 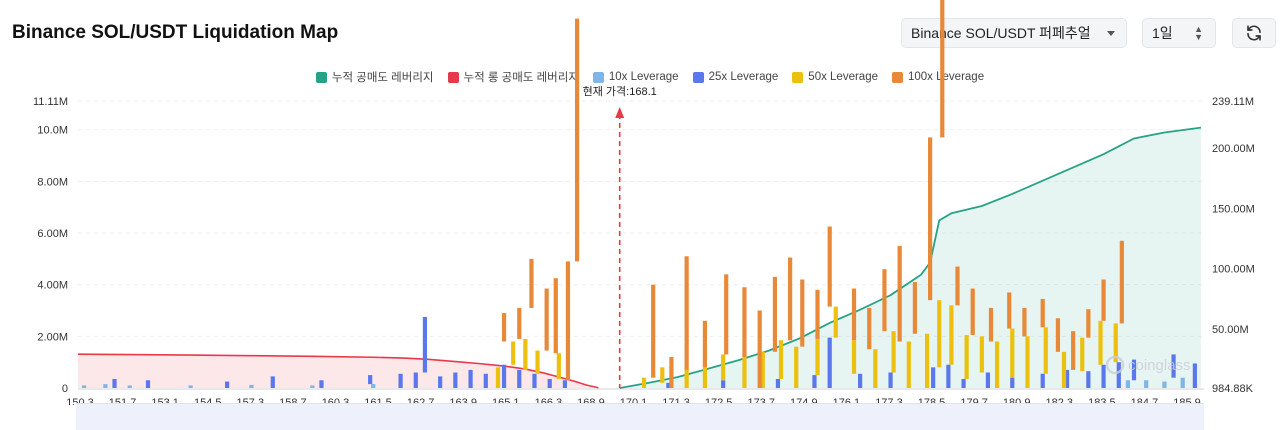 I want to click on watermark: coinglass, so click(x=1159, y=365).